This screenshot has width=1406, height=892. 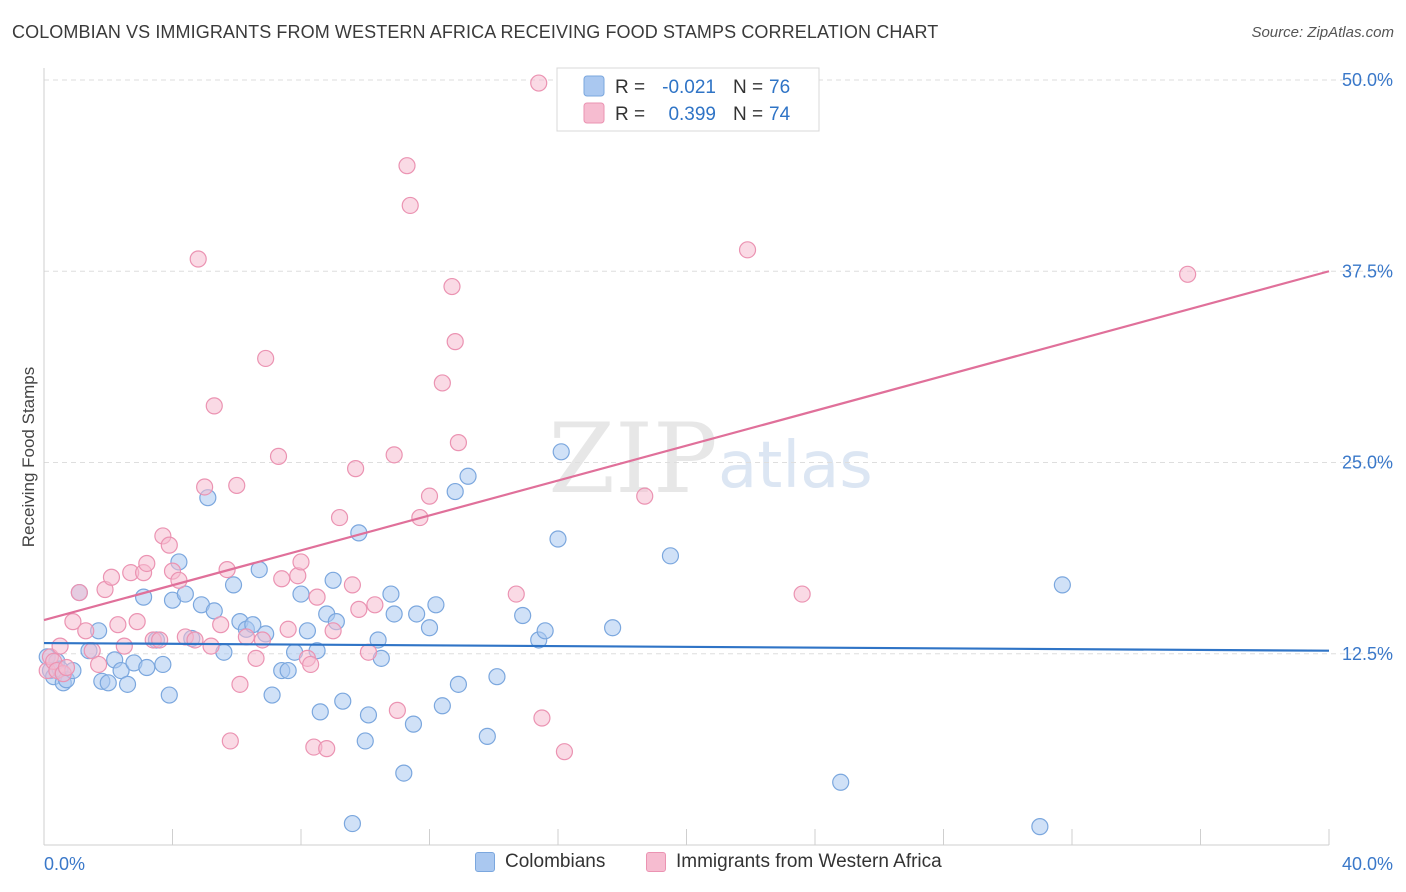 What do you see at coordinates (1367, 367) in the screenshot?
I see `y-tick-labels: 12.5% 25.0% 37.5% 50.0%` at bounding box center [1367, 367].